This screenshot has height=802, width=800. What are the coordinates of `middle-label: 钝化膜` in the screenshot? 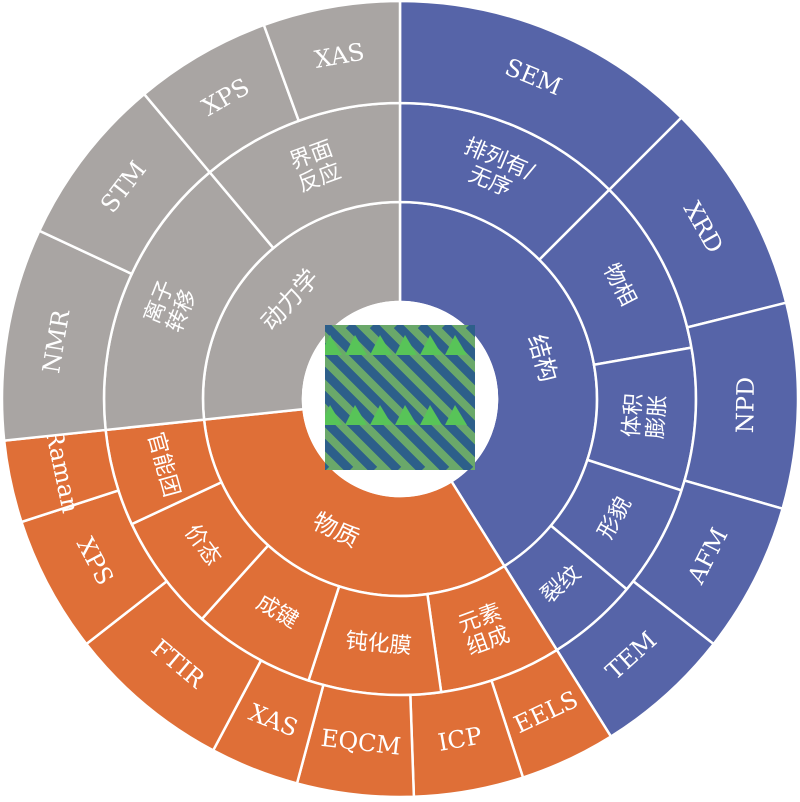 It's located at (379, 644).